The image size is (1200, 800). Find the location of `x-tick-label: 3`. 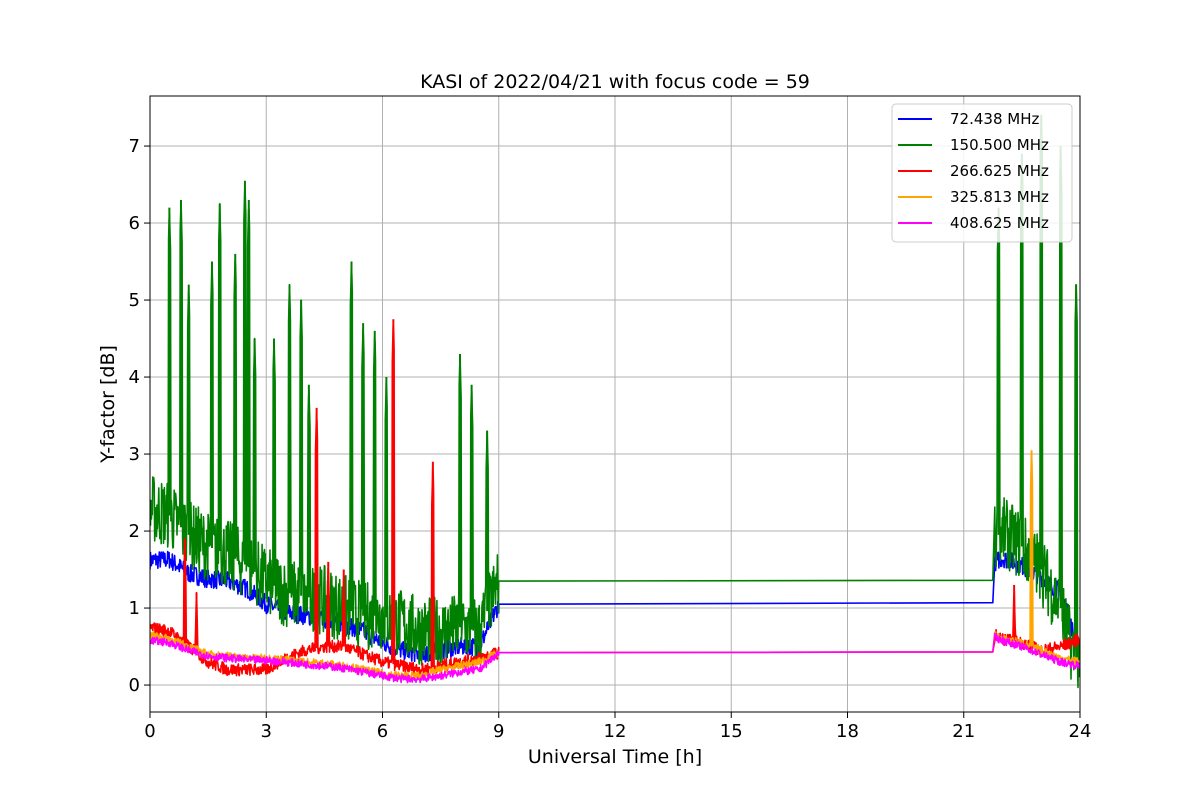

x-tick-label: 3 is located at coordinates (266, 731).